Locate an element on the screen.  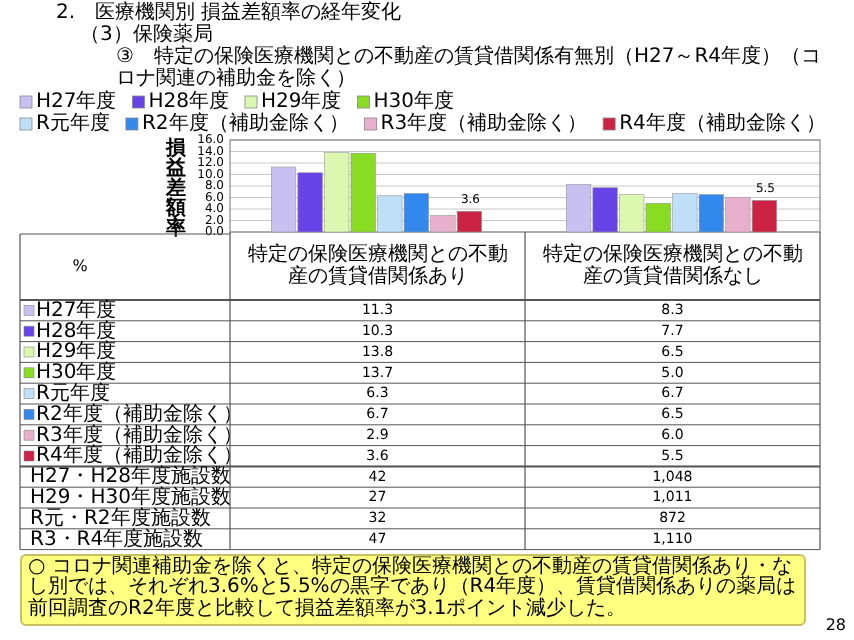
x-tick-label: 特定の保険医療機関との不動産の賃貸借関係なし is located at coordinates (672, 266).